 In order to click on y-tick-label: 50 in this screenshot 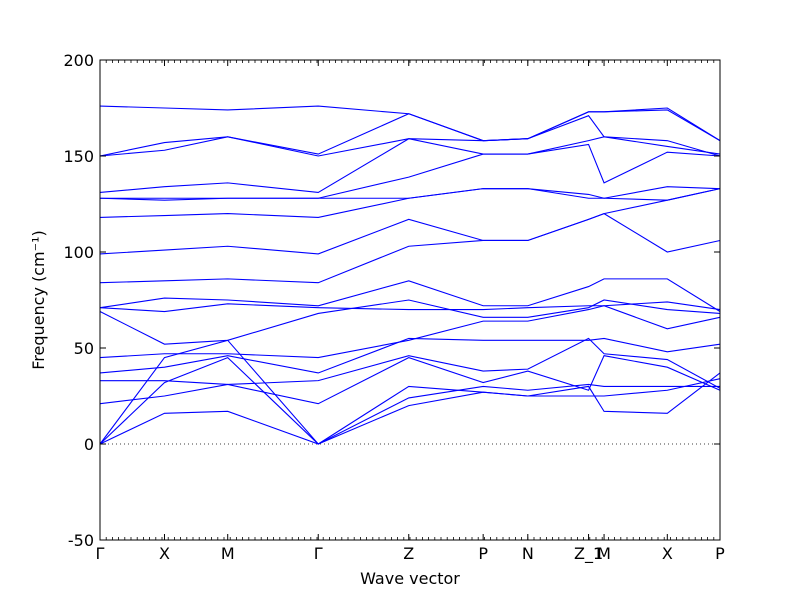, I will do `click(84, 348)`.